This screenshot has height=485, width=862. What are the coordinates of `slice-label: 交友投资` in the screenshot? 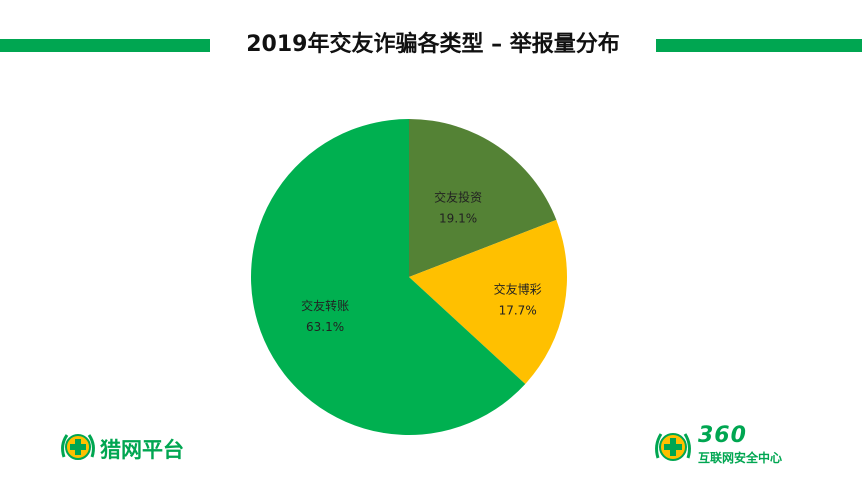 It's located at (458, 196).